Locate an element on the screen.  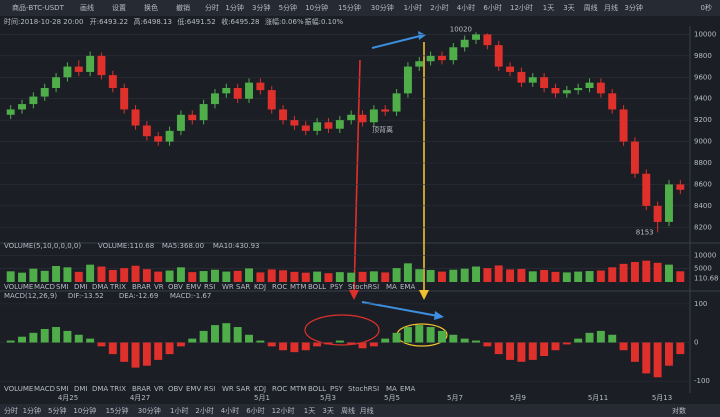
period-selector: 3分钟 is located at coordinates (633, 7).